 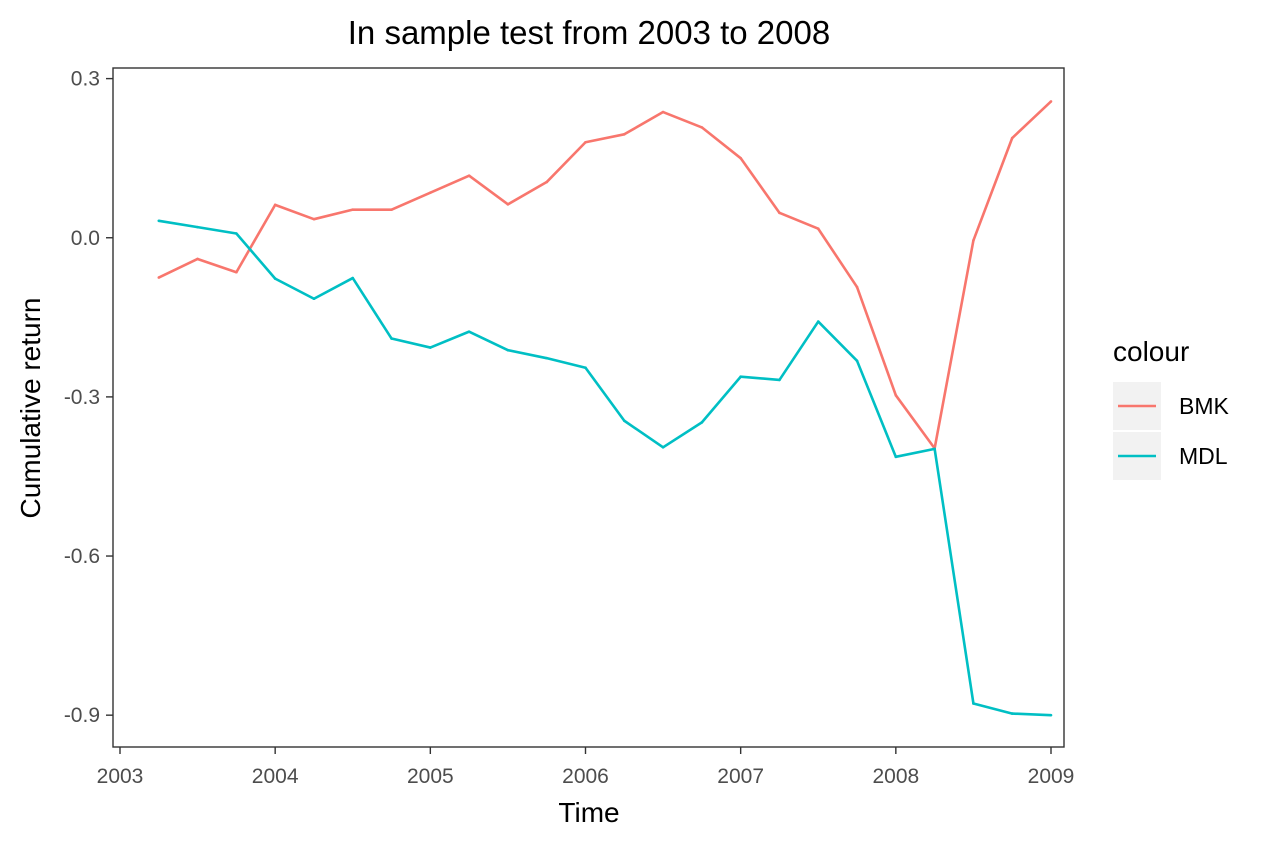 What do you see at coordinates (589, 32) in the screenshot?
I see `chart-title: In sample test from 2003 to 2008` at bounding box center [589, 32].